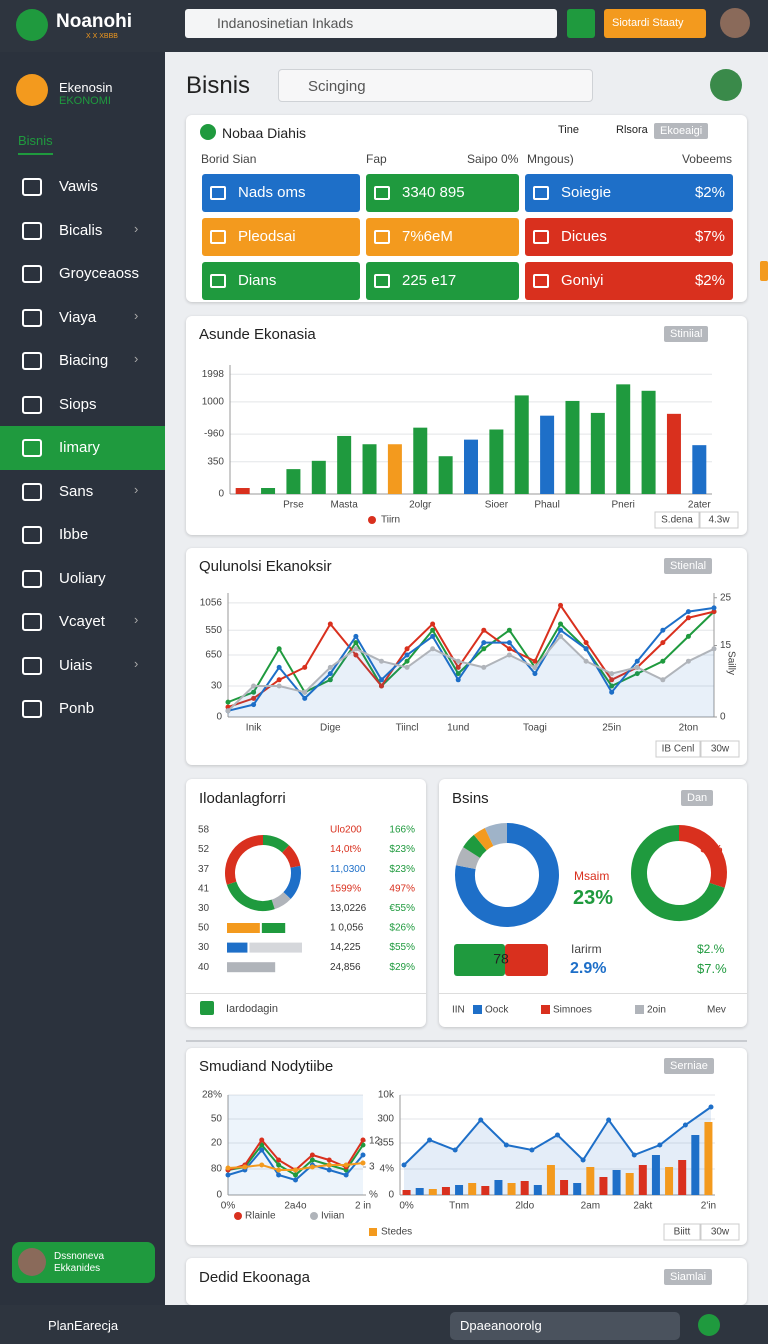 This screenshot has width=768, height=1344. I want to click on row-percent: $26%, so click(402, 928).